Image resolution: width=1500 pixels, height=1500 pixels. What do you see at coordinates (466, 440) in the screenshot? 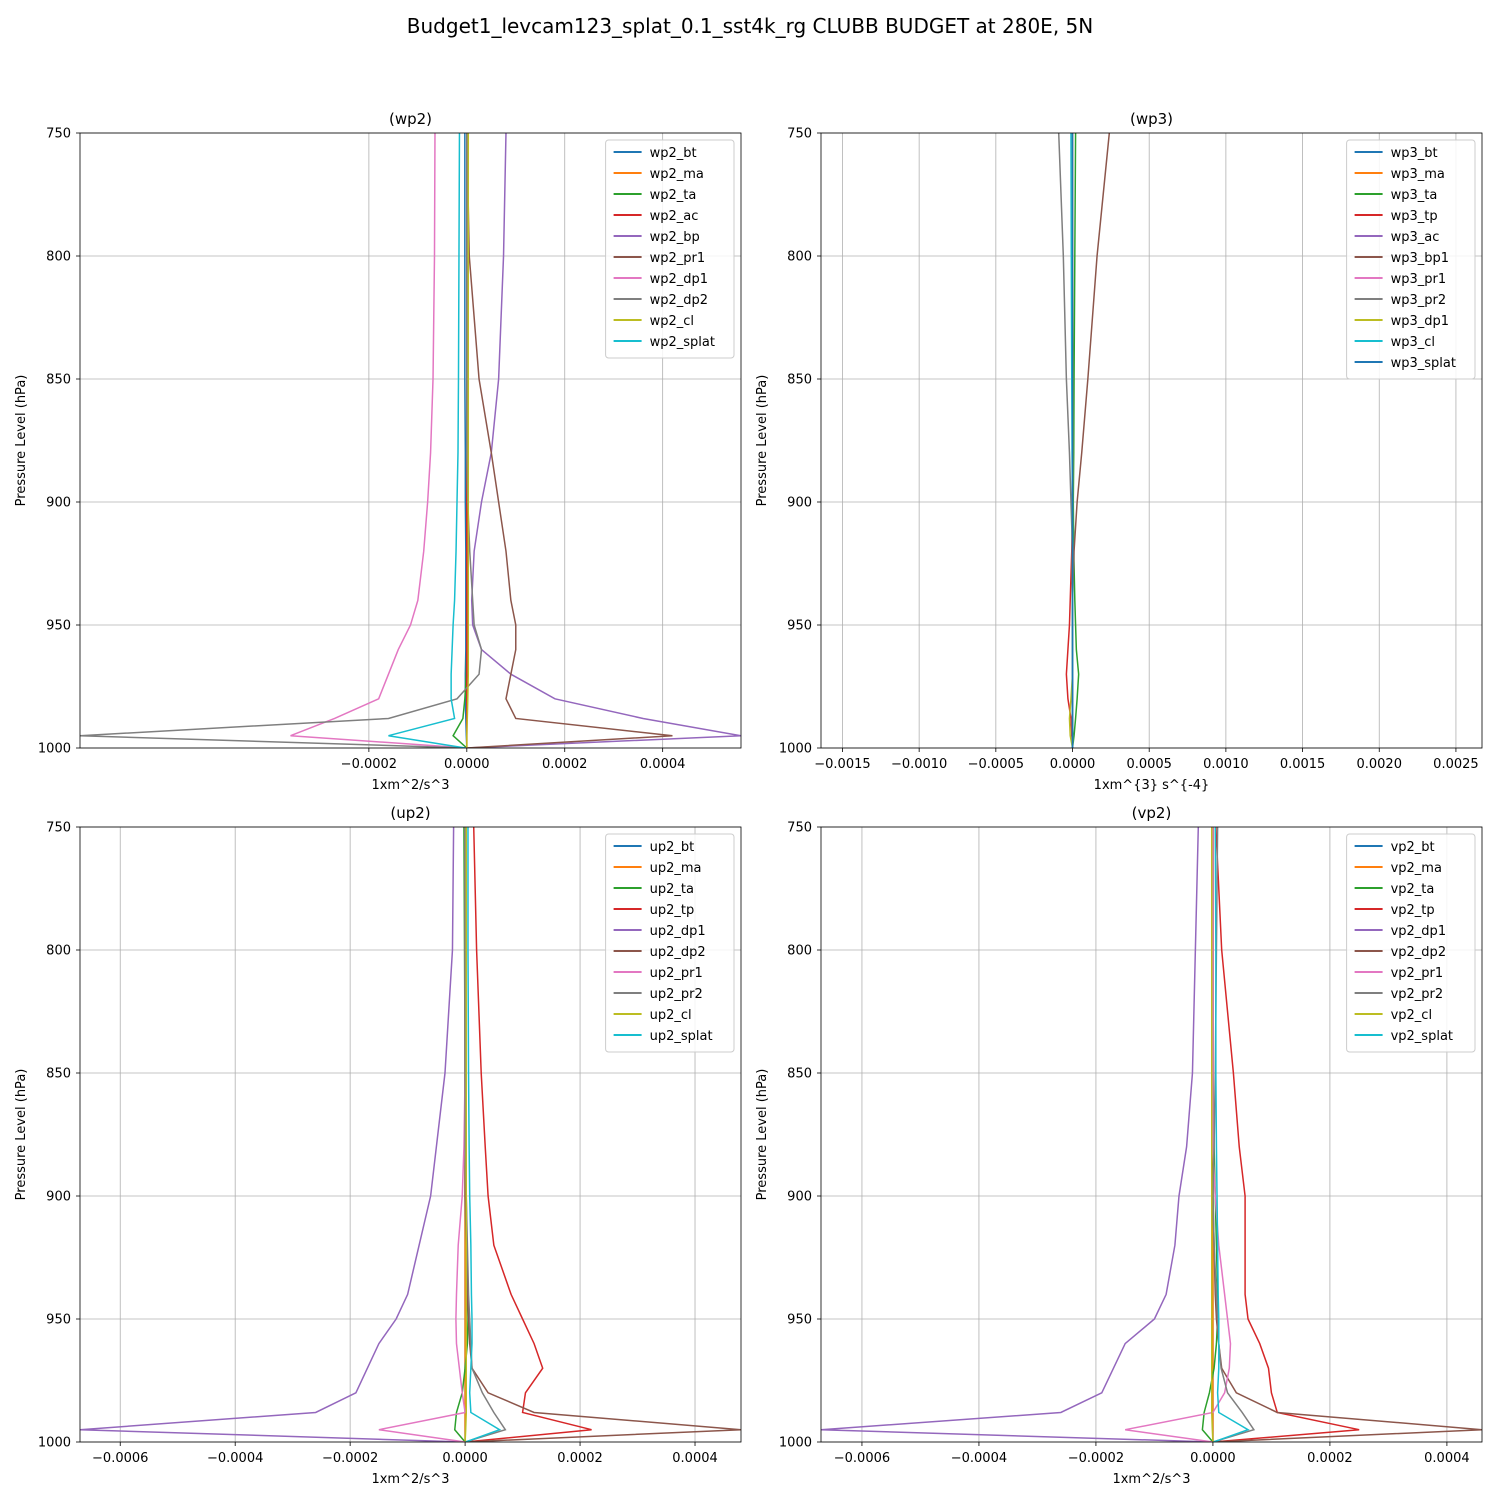
I see `series-line-wp2_bt` at bounding box center [466, 440].